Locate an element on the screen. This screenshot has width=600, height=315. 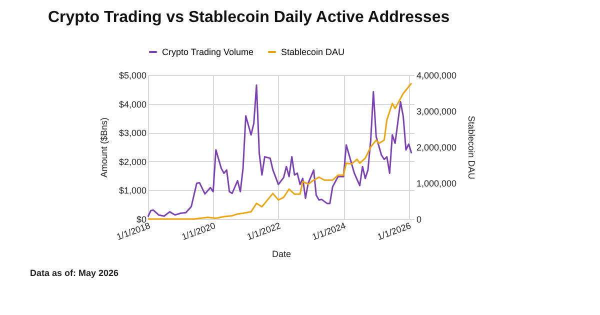
y-axis-title: Amount ($Bns) is located at coordinates (103, 147).